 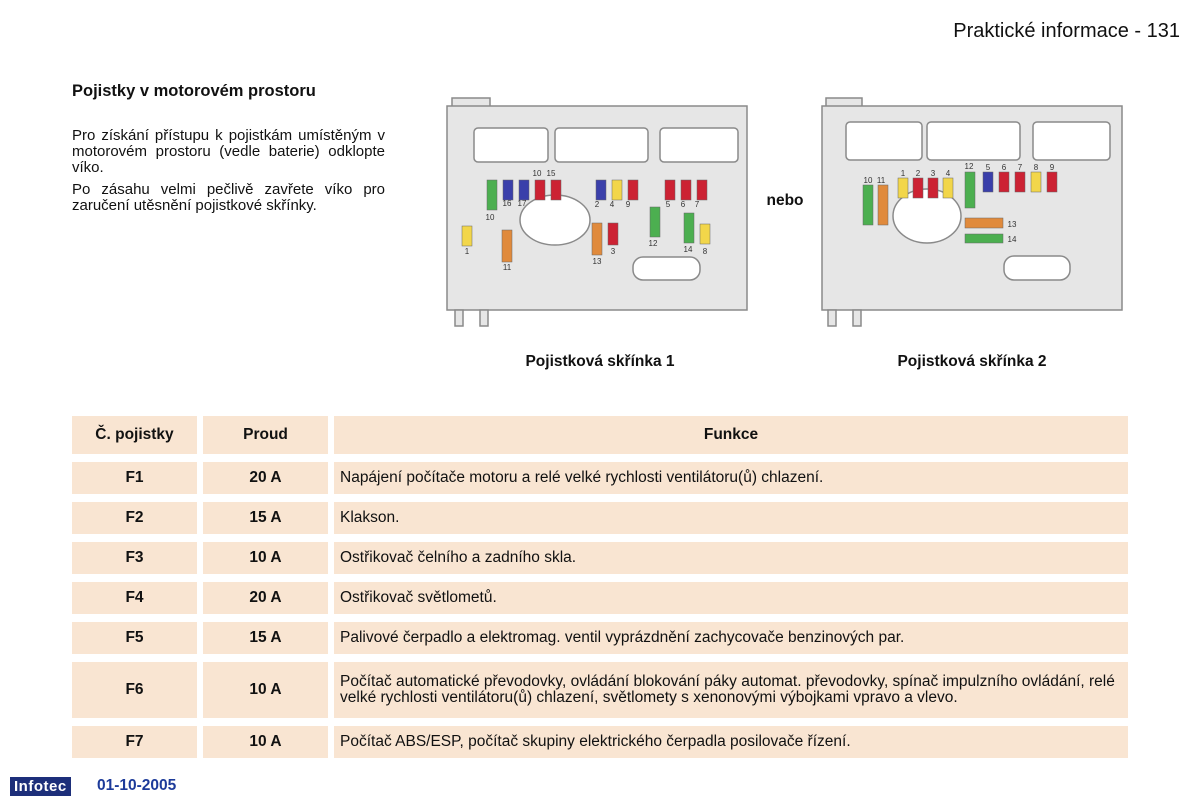 What do you see at coordinates (731, 435) in the screenshot?
I see `header-cell: Funkce` at bounding box center [731, 435].